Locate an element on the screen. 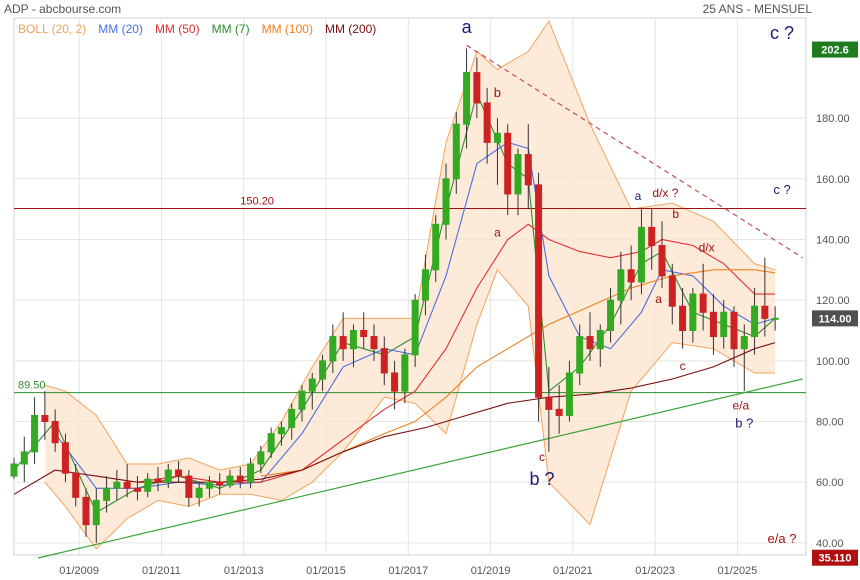  legend-item: MM (20) is located at coordinates (120, 29).